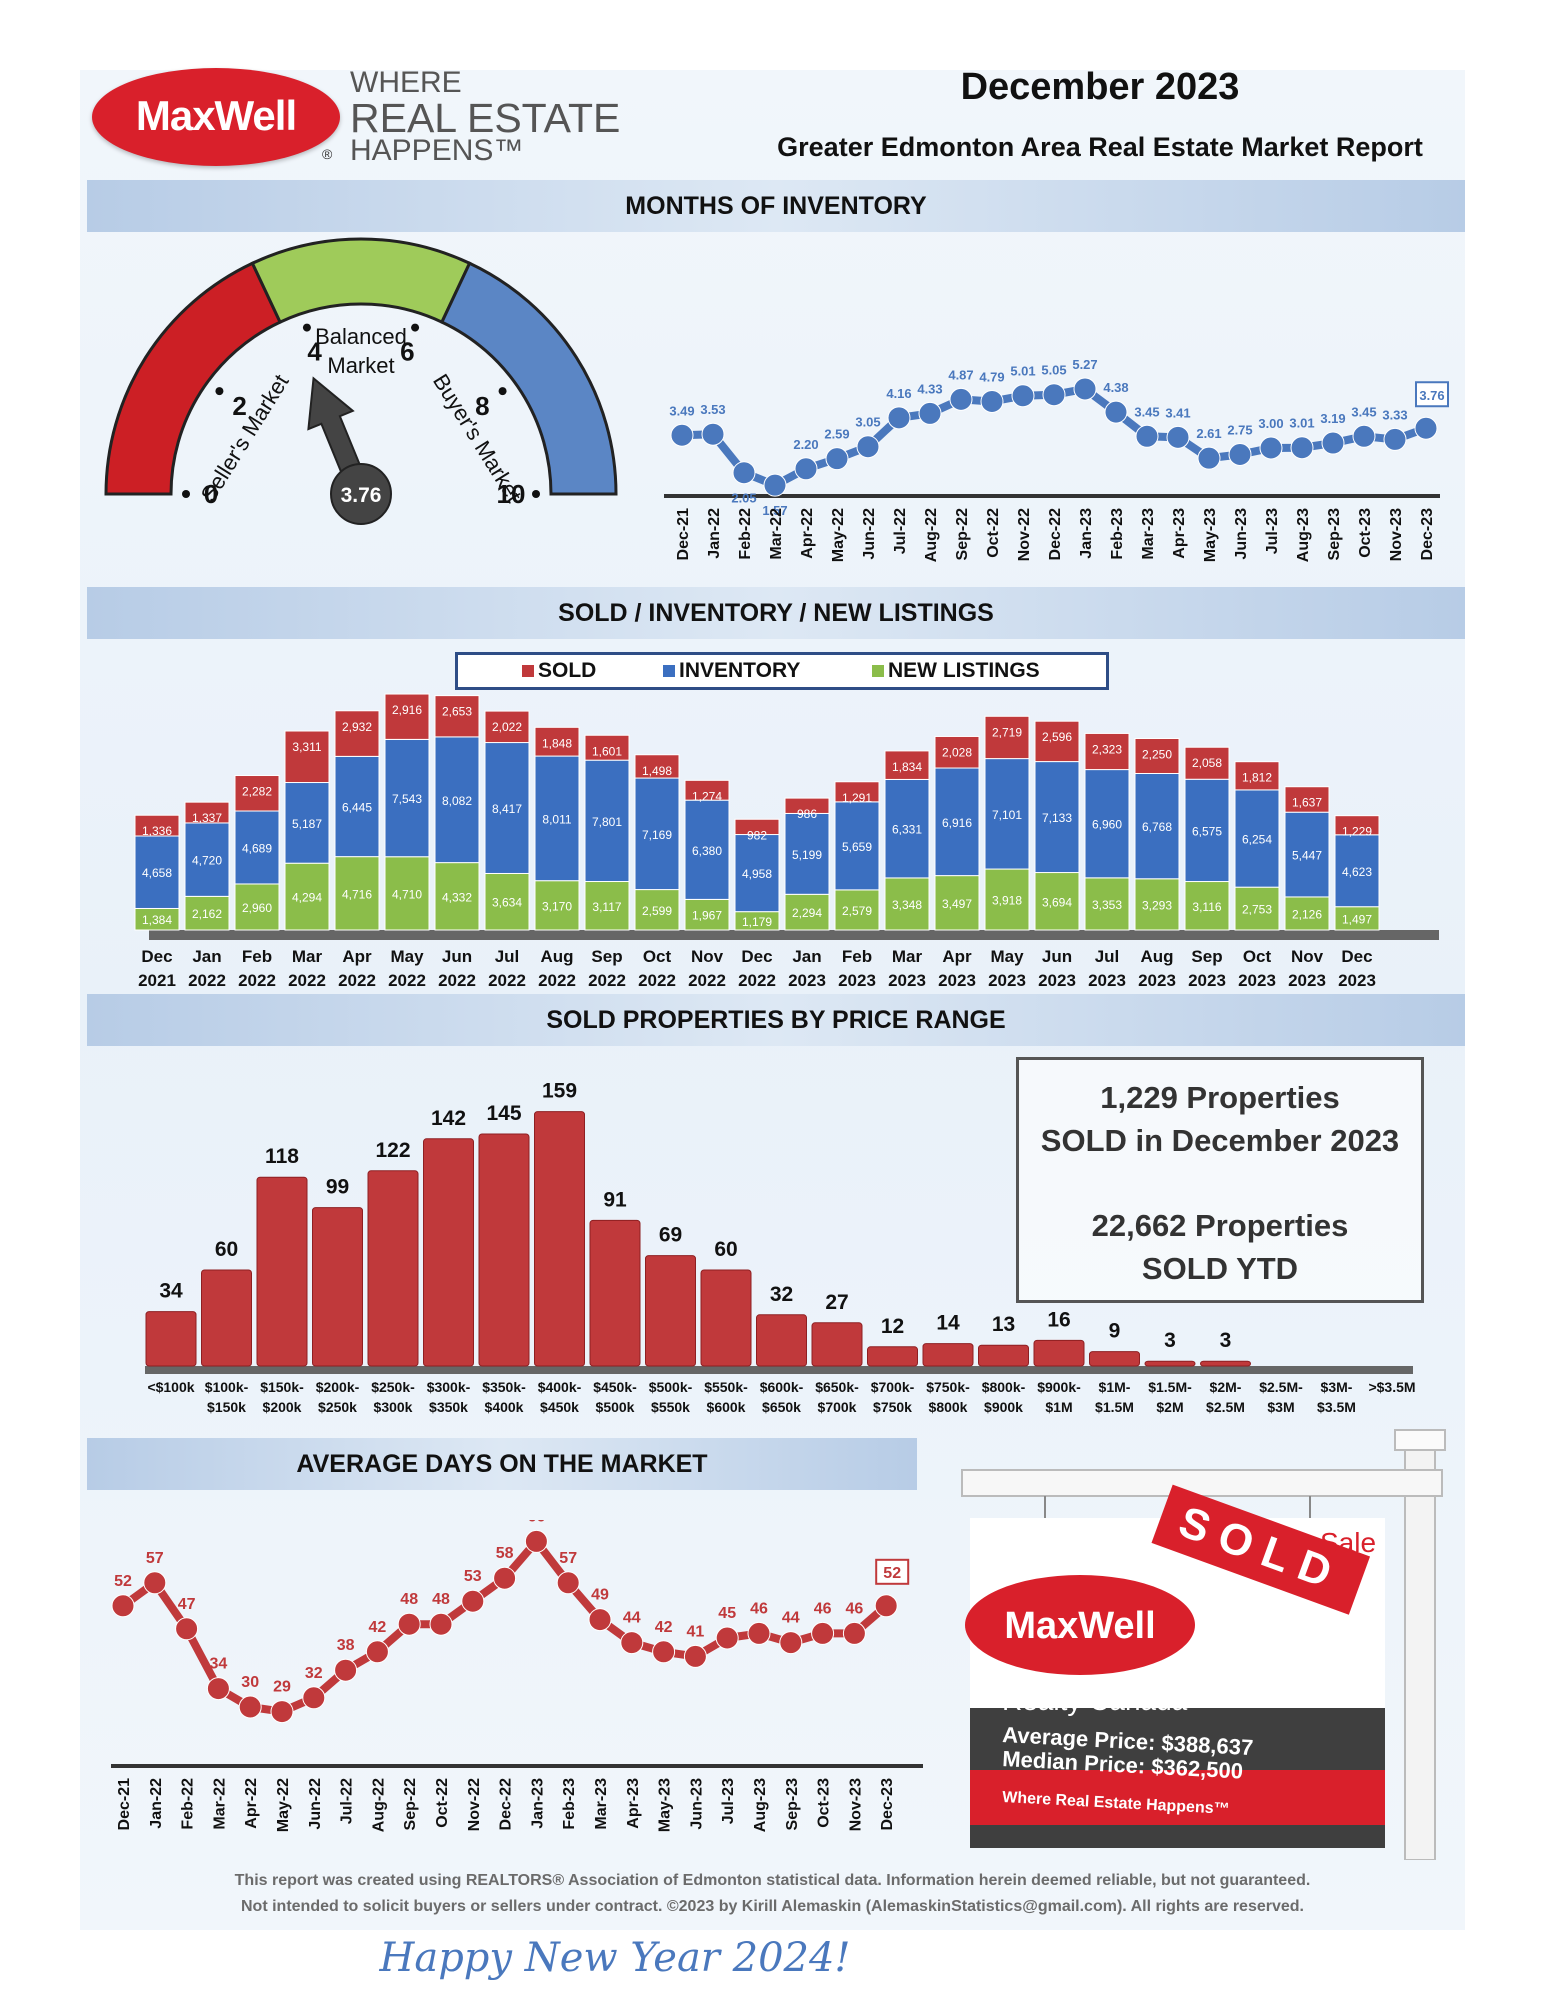 This screenshot has height=2000, width=1545. Describe the element at coordinates (707, 796) in the screenshot. I see `bar-value-label: 1,274` at that location.